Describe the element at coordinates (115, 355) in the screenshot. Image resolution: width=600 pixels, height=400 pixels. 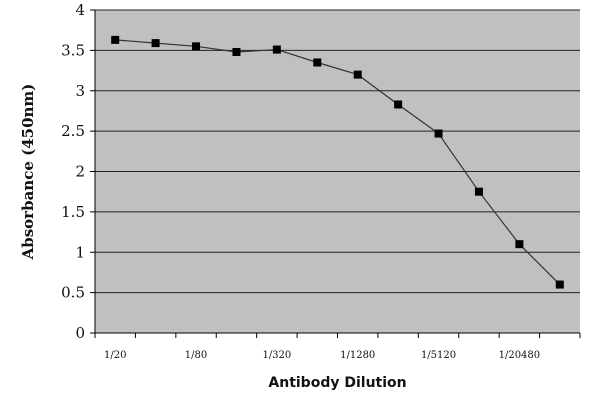
I see `x-tick-label: 1/20` at that location.